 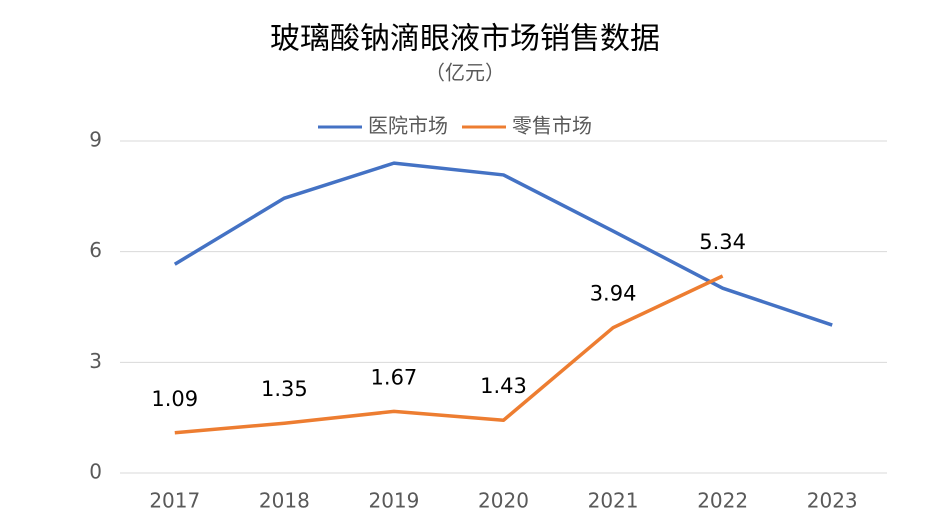 What do you see at coordinates (95, 361) in the screenshot?
I see `y-tick-label: 3` at bounding box center [95, 361].